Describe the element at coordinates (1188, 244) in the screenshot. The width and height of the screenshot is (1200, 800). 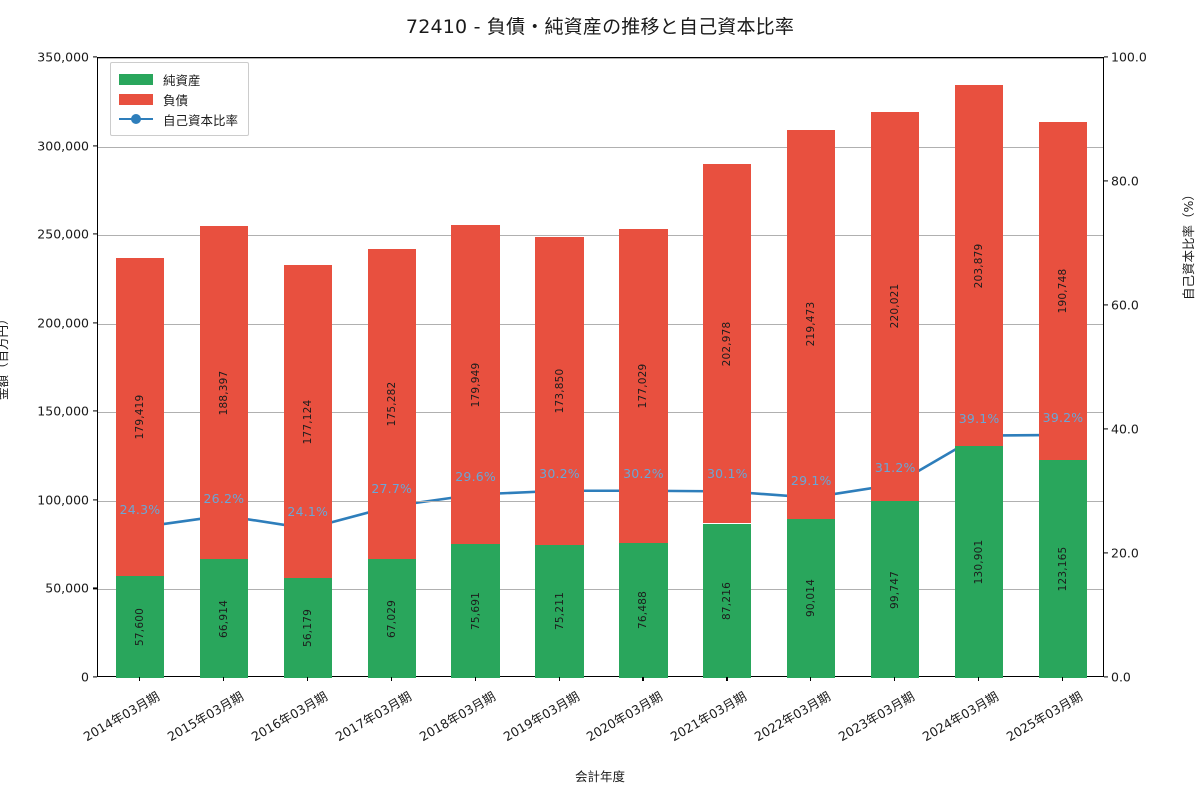
I see `y-axis-right-label: 自己資本比率（%）` at that location.